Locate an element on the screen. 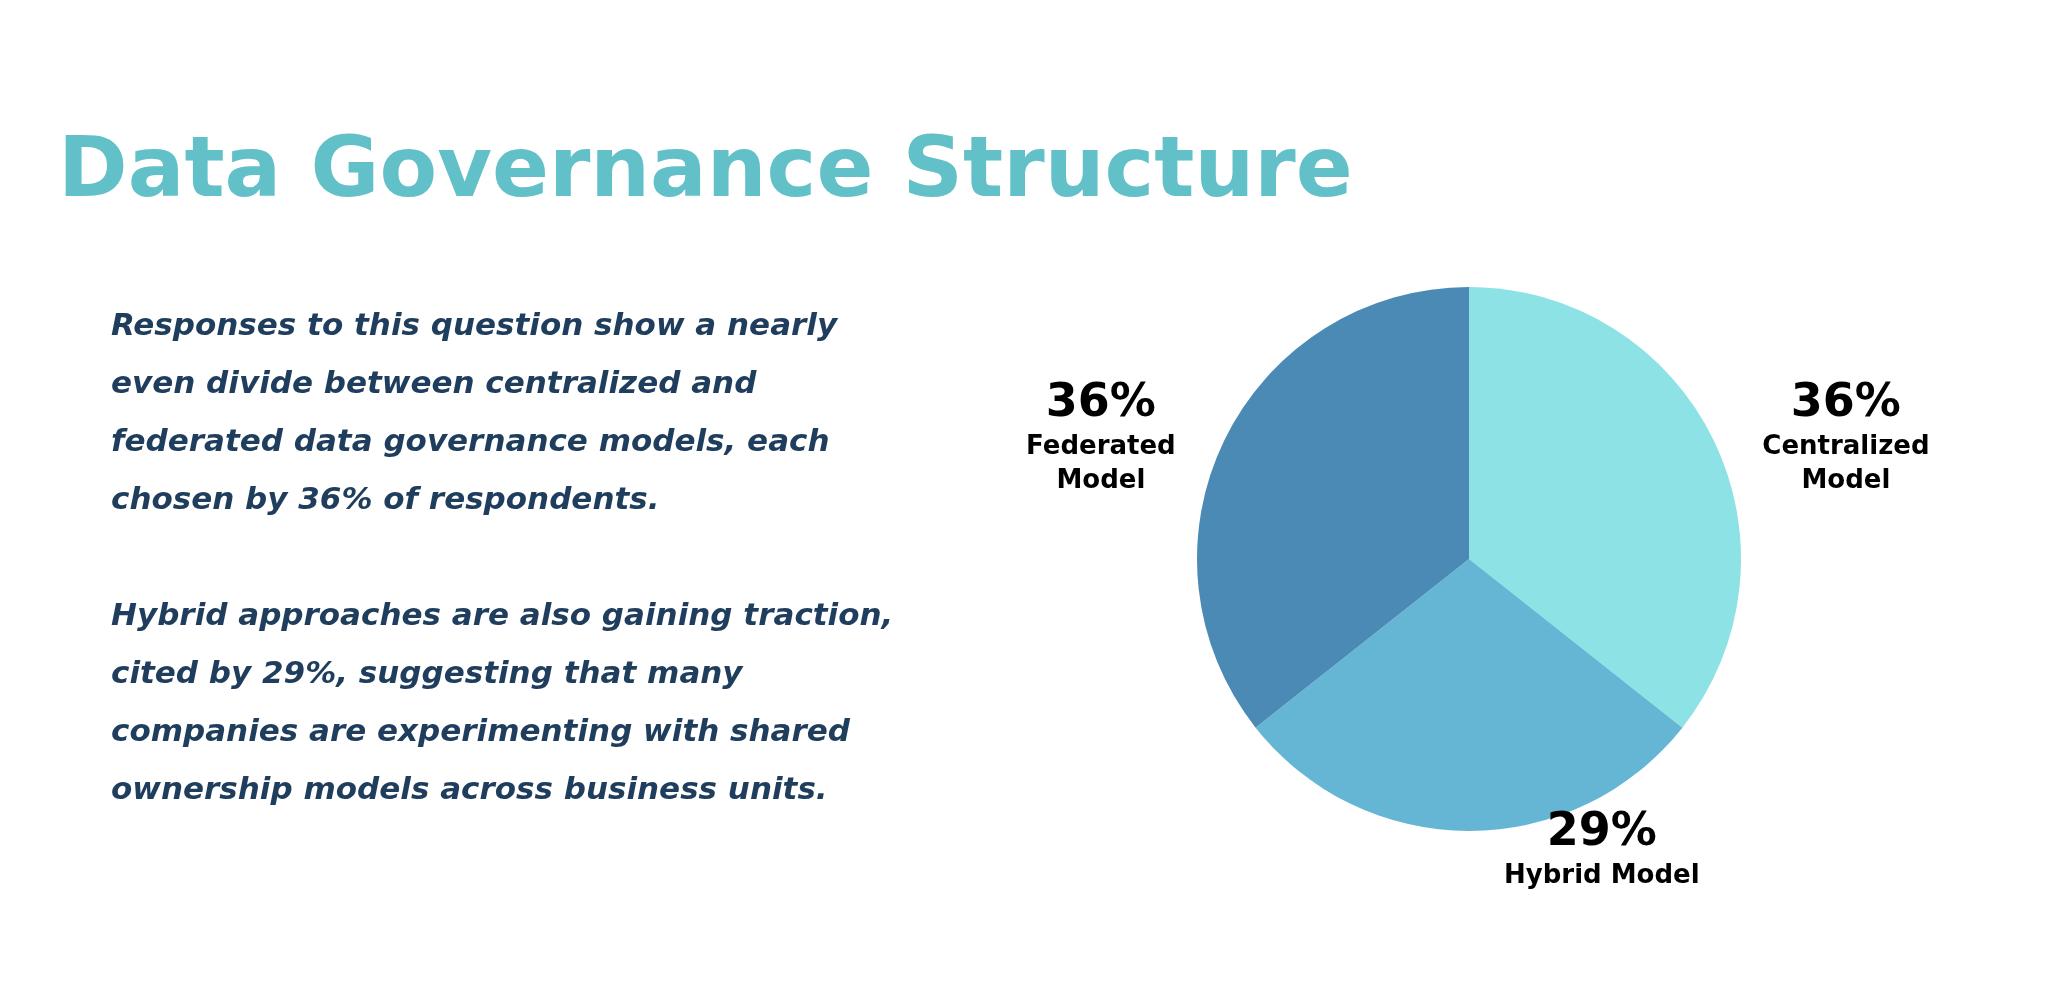 The height and width of the screenshot is (1002, 2048). slice-label: Federated Model is located at coordinates (1101, 461).